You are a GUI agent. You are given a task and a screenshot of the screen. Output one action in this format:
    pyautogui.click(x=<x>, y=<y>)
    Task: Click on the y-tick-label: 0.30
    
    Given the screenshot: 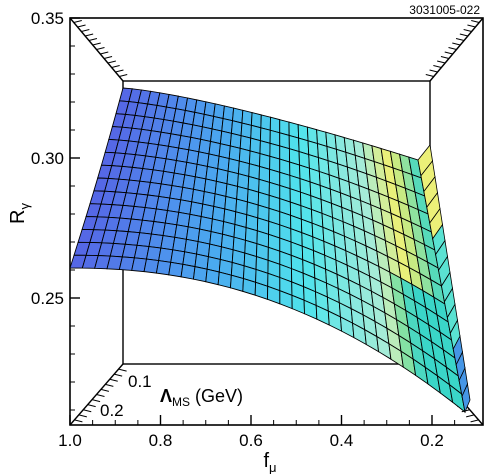 What is the action you would take?
    pyautogui.click(x=47, y=158)
    